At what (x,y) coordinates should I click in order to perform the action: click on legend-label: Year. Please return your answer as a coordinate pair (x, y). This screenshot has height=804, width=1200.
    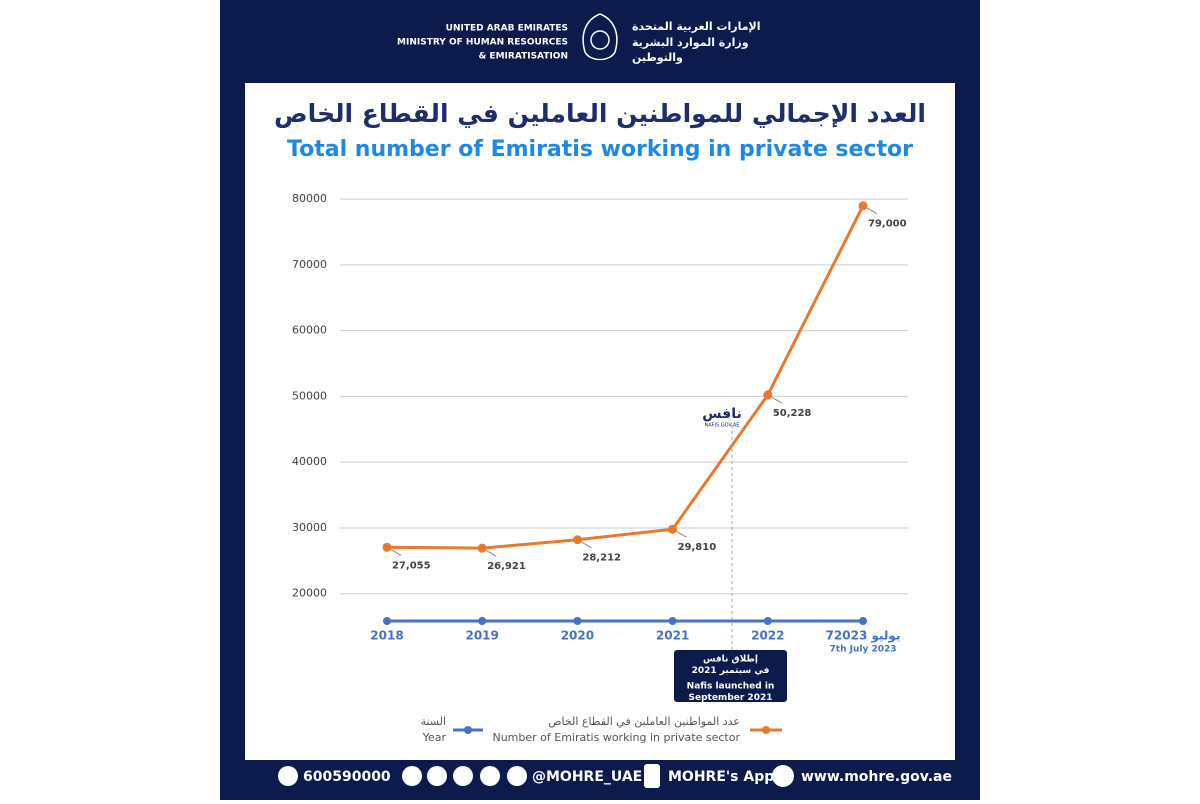
    Looking at the image, I should click on (434, 737).